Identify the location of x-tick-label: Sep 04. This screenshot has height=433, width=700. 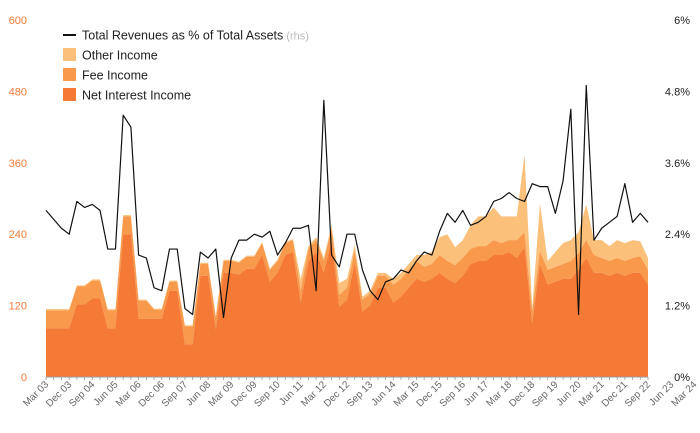
(82, 394).